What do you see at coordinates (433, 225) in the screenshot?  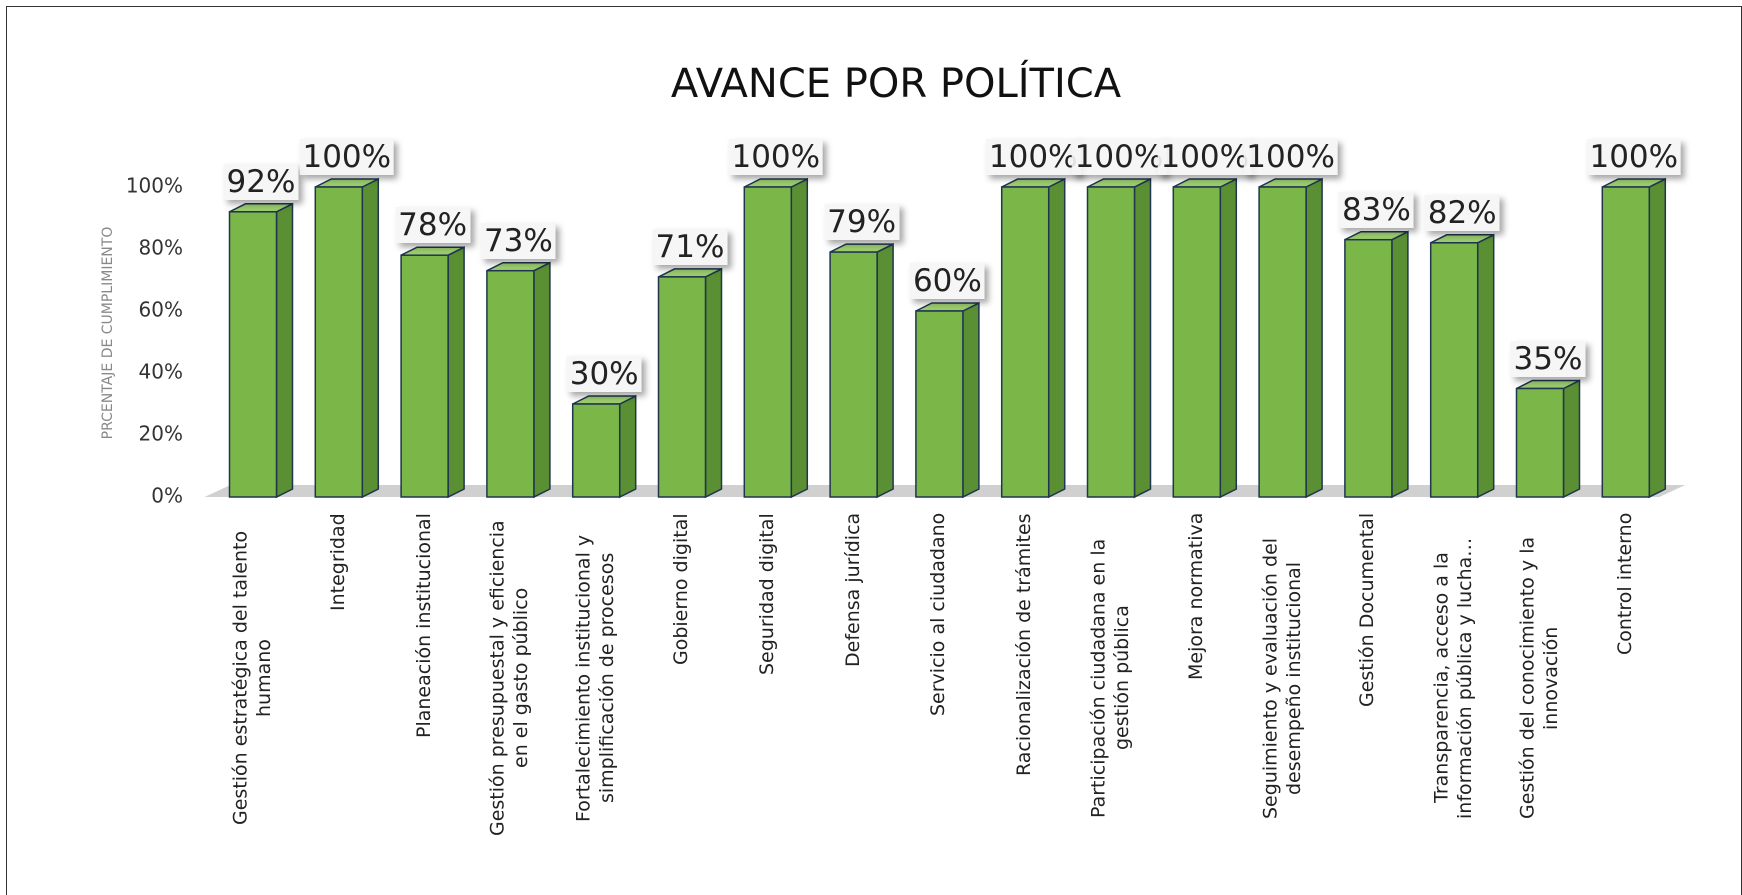 I see `data-label: 78%` at bounding box center [433, 225].